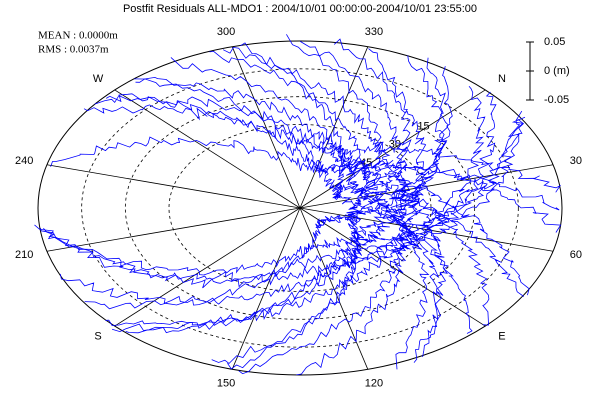  Describe the element at coordinates (557, 71) in the screenshot. I see `scale-label: 0 (m)` at that location.